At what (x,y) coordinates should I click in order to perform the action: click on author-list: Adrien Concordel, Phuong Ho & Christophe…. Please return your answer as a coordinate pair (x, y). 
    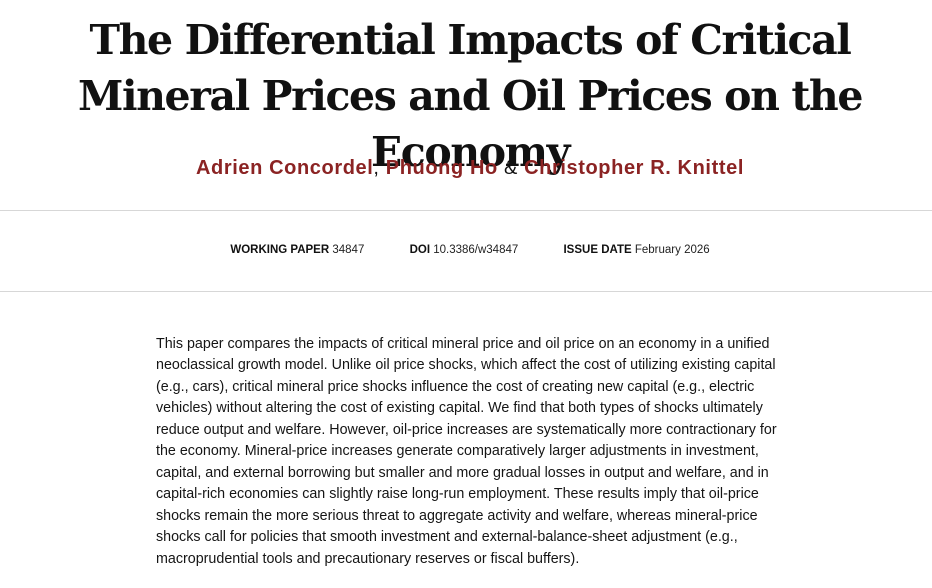
    Looking at the image, I should click on (466, 168).